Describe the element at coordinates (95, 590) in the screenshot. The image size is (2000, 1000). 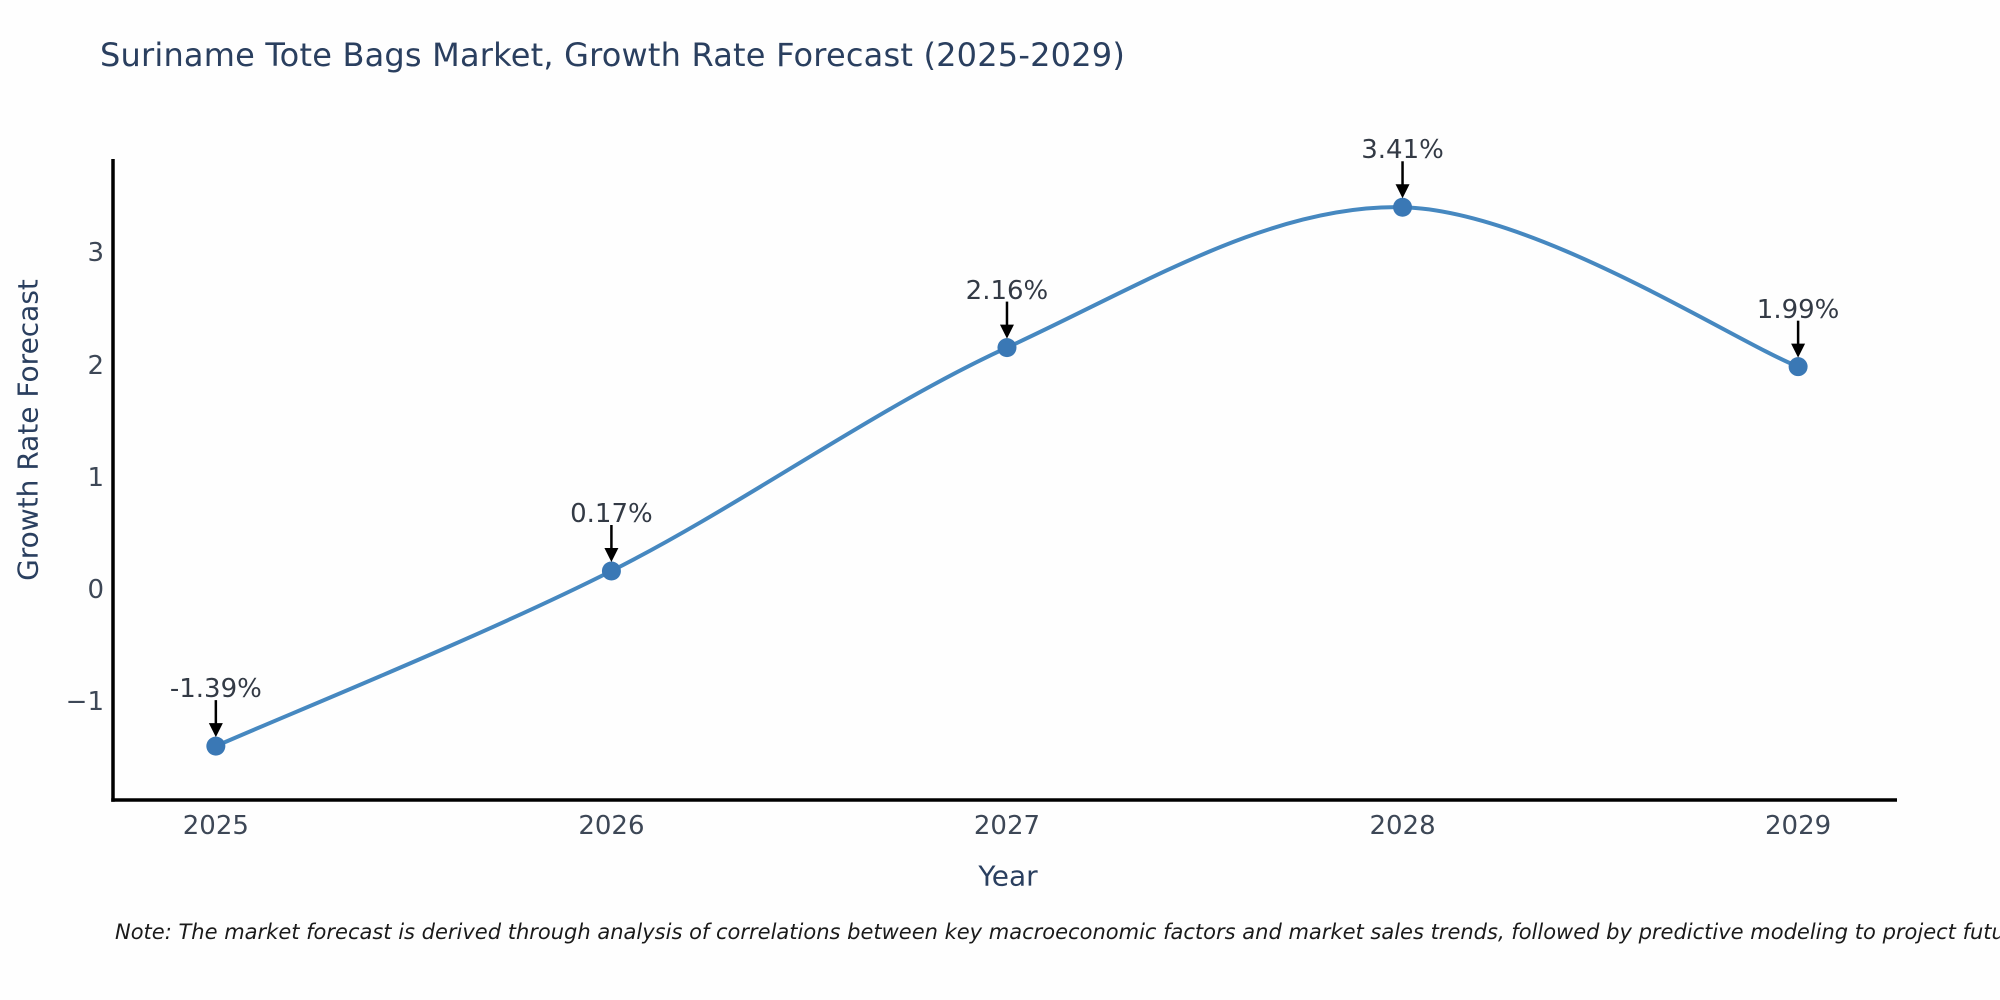
I see `y-tick-label: 0` at that location.